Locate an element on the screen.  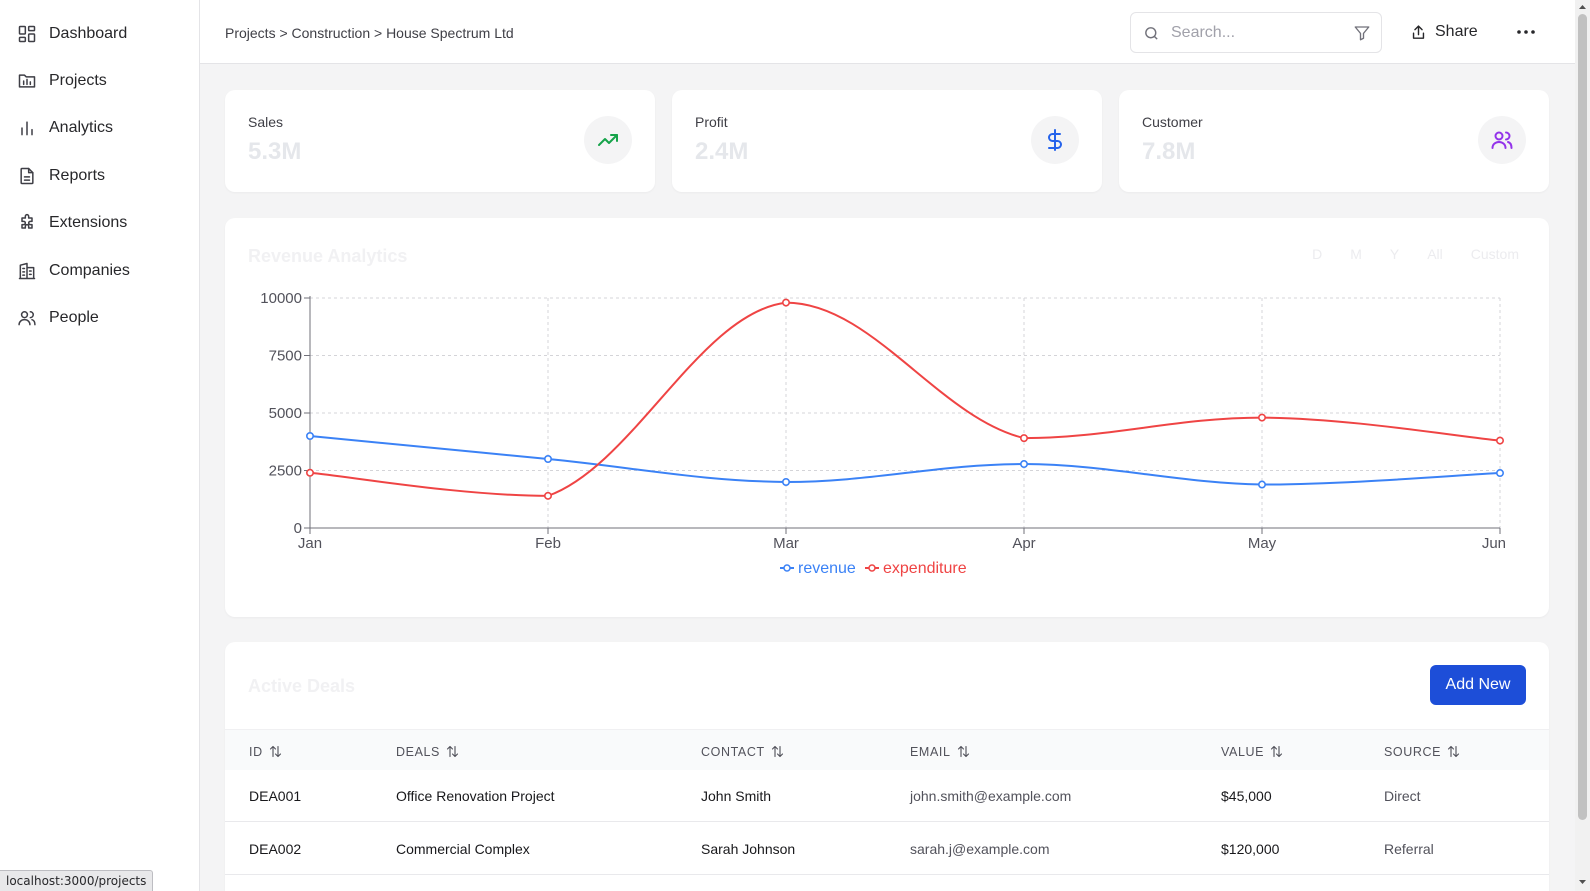
stat-value: 2.4M is located at coordinates (722, 151).